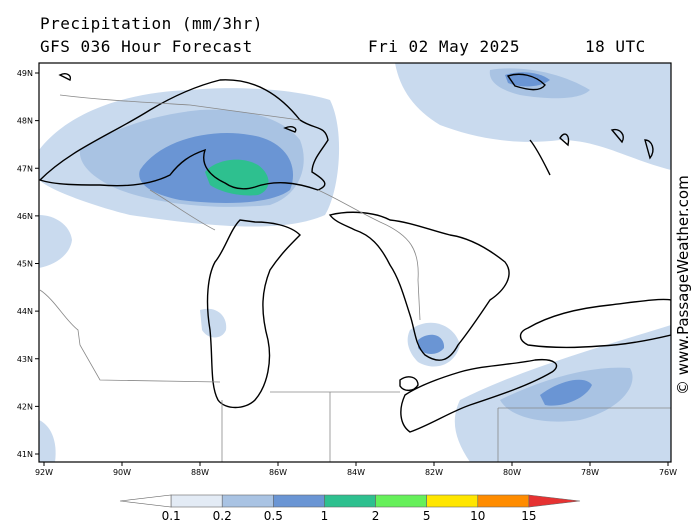  I want to click on colorbar-label: 15, so click(528, 516).